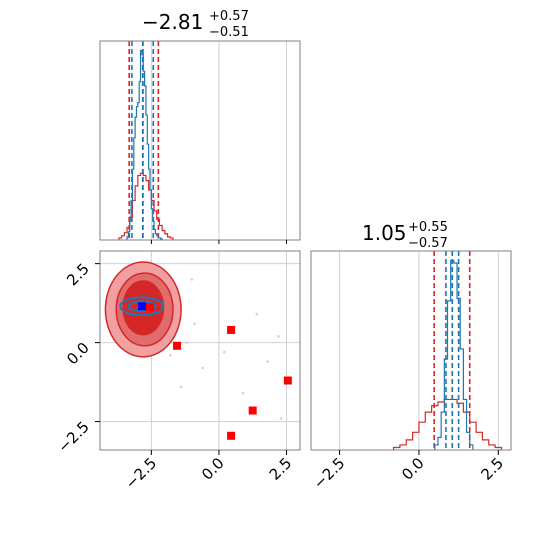  I want to click on marginal-hist-param1, so click(200, 142).